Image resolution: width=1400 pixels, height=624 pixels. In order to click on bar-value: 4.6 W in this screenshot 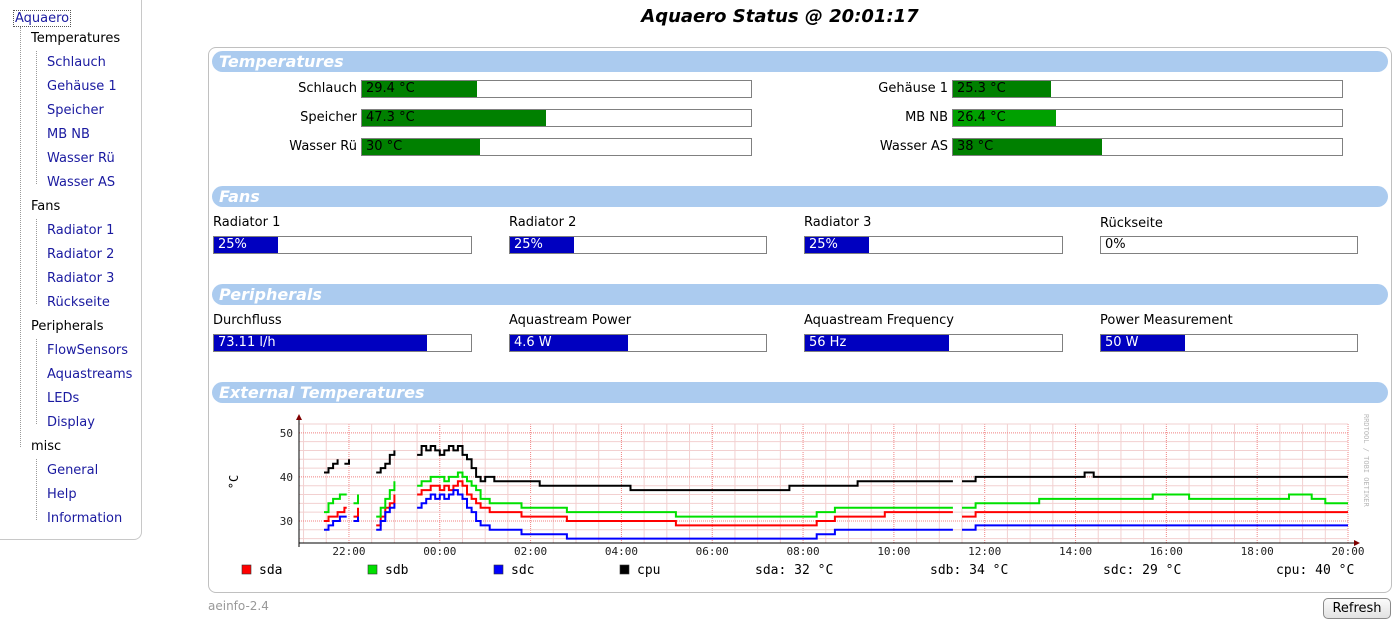, I will do `click(533, 342)`.